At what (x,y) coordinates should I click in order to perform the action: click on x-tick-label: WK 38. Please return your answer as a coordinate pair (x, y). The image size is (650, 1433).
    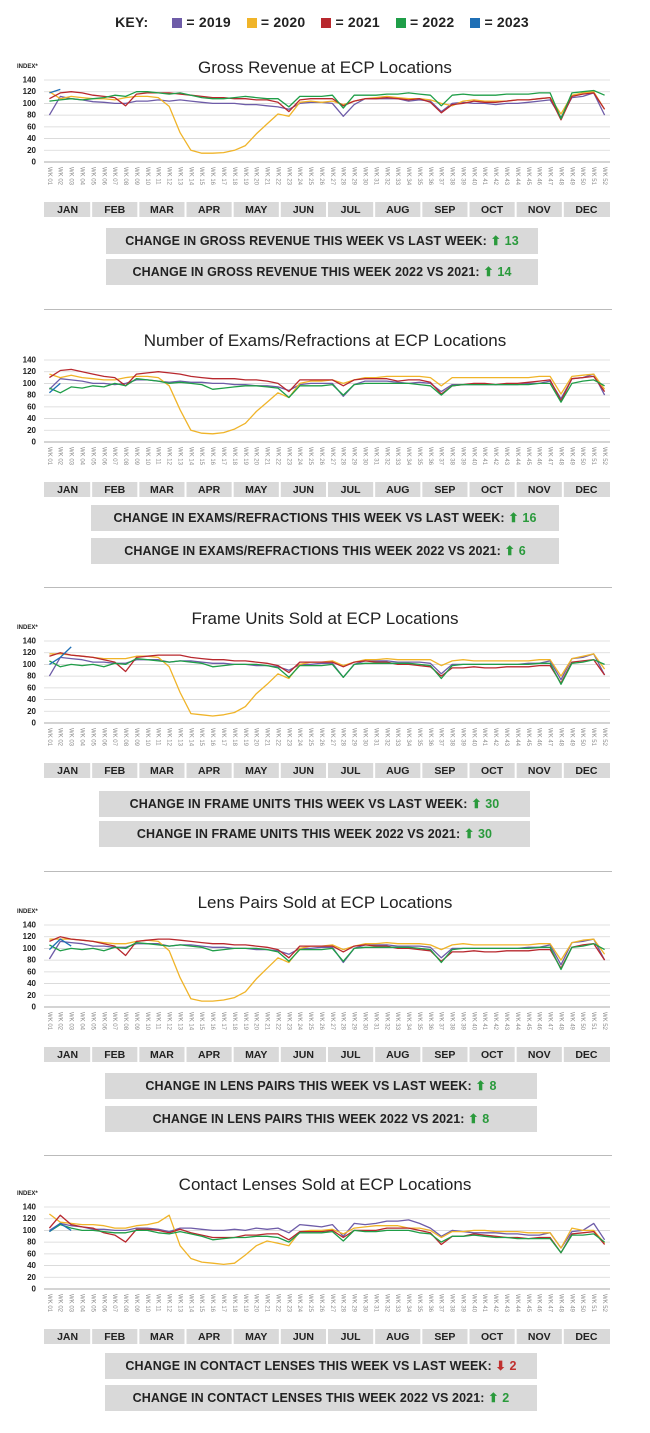
    Looking at the image, I should click on (452, 1021).